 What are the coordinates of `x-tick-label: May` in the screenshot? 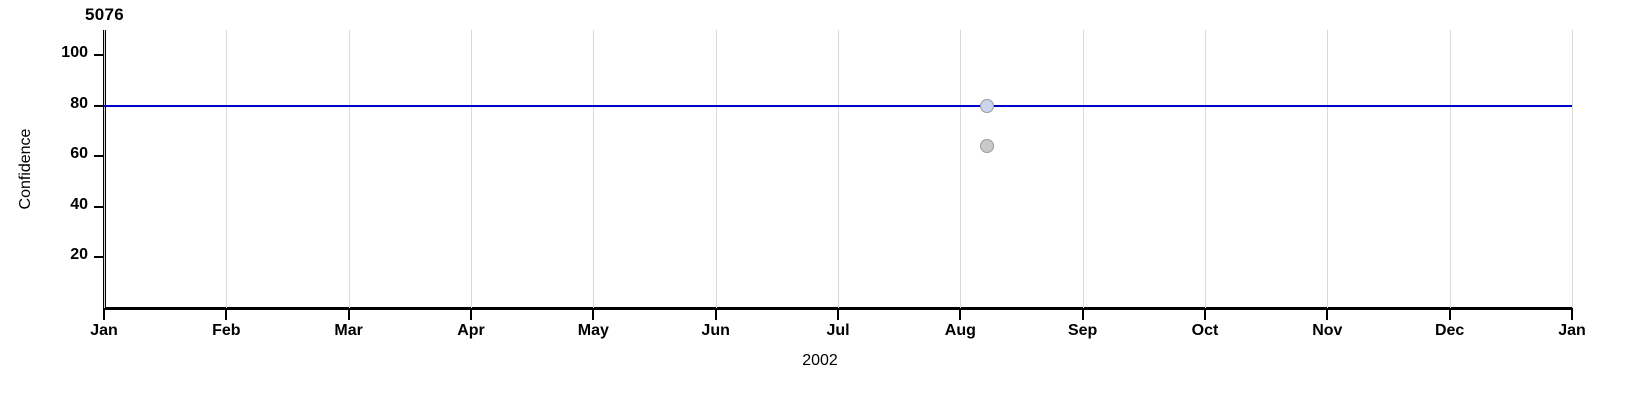 It's located at (593, 330).